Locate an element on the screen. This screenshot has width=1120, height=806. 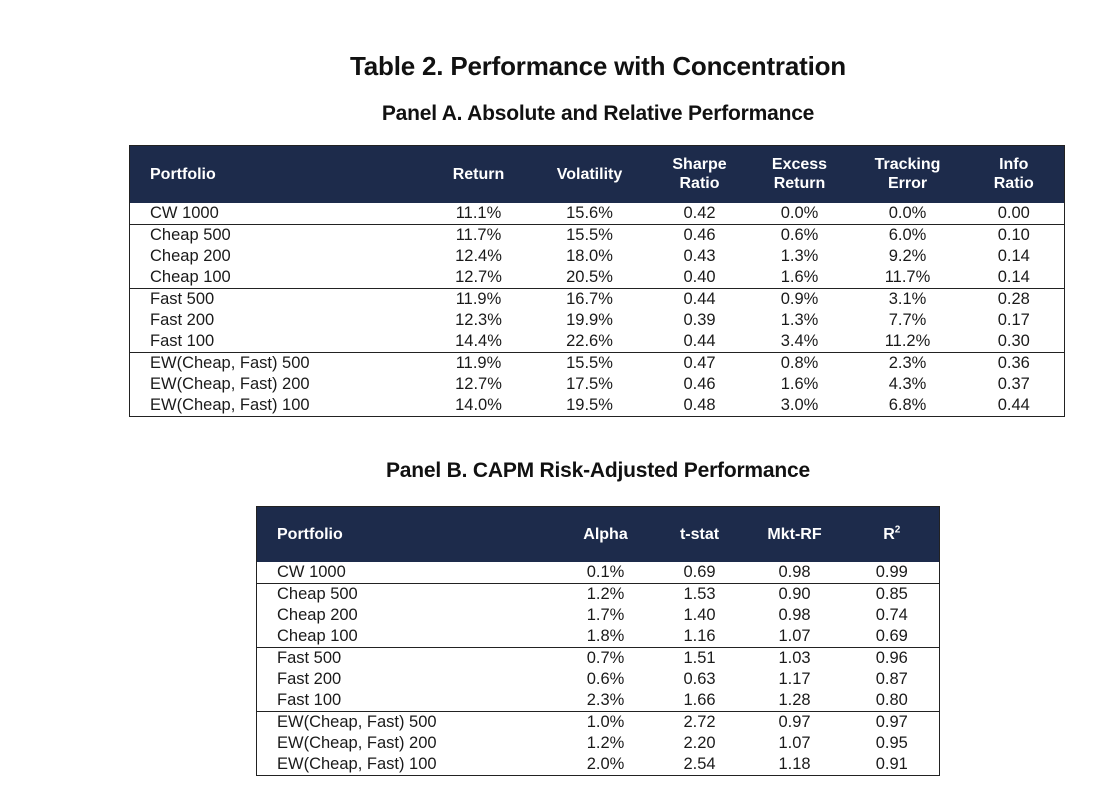
cell-info-ratio: 0.44 is located at coordinates (1013, 404).